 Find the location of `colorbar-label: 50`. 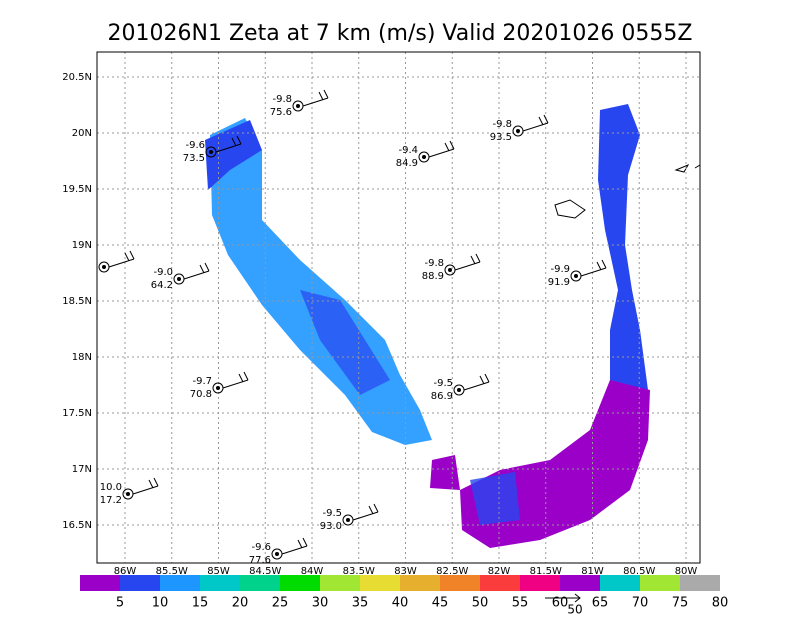

colorbar-label: 50 is located at coordinates (480, 603).